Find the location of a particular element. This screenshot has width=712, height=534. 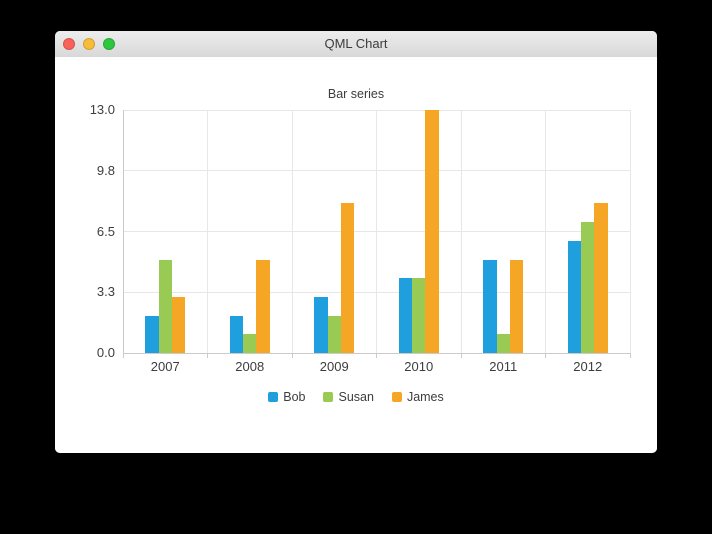

bar-susan-2010 is located at coordinates (419, 315).